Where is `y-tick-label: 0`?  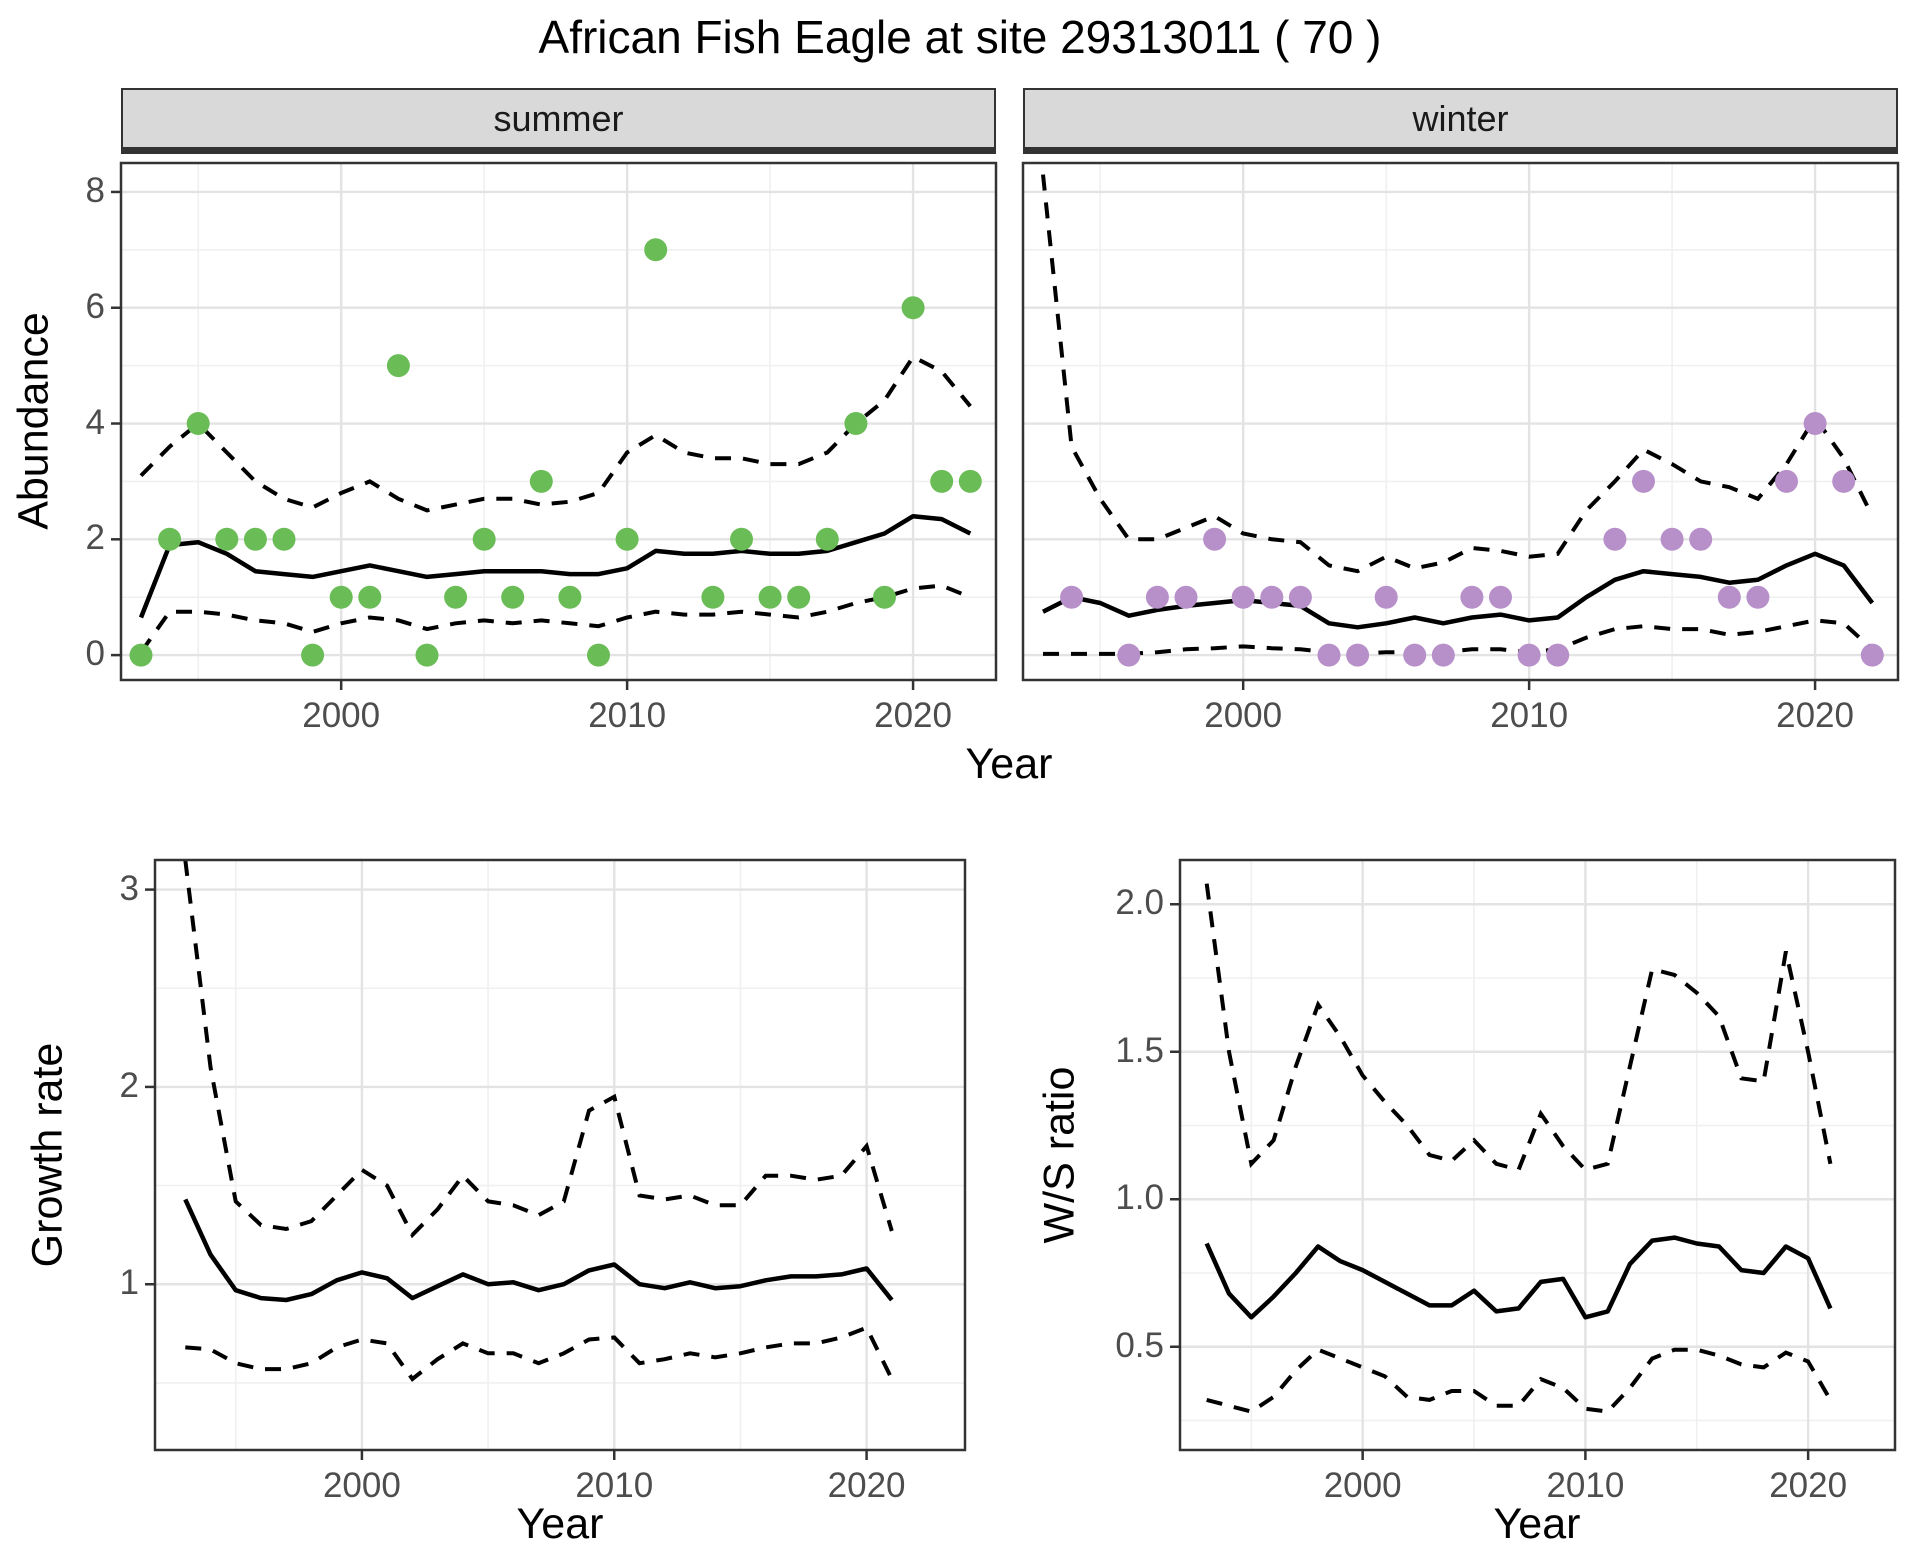 y-tick-label: 0 is located at coordinates (95, 654).